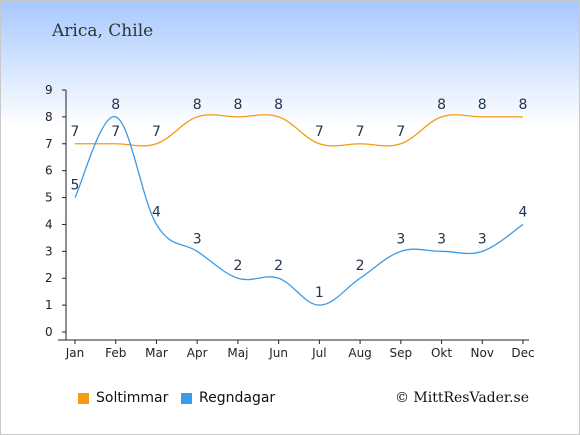  Describe the element at coordinates (359, 353) in the screenshot. I see `x-tick-label: Aug` at that location.